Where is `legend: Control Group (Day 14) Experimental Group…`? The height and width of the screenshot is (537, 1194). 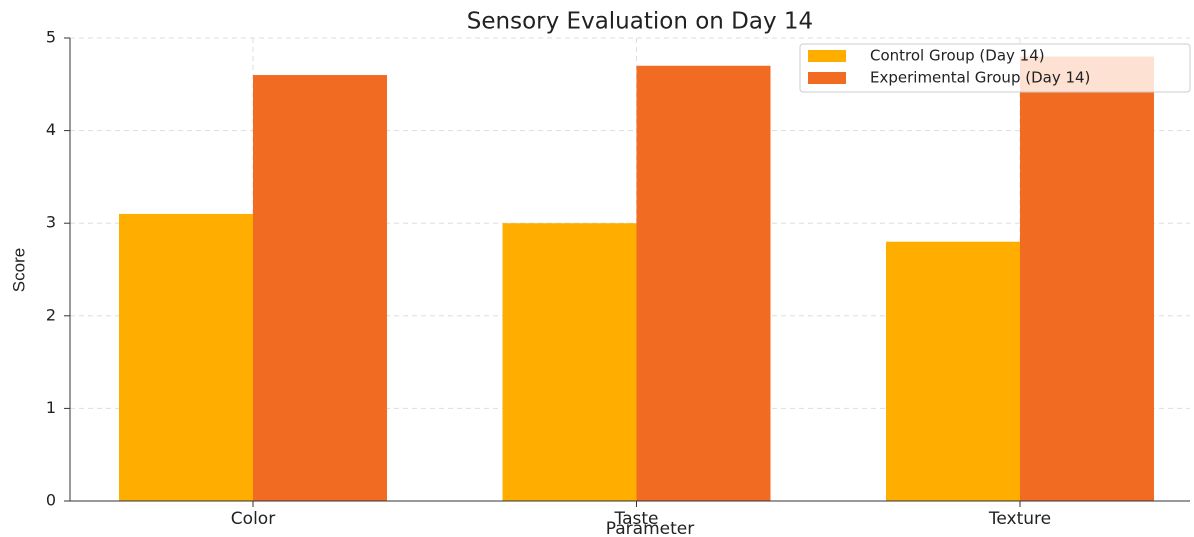 legend: Control Group (Day 14) Experimental Group… is located at coordinates (995, 68).